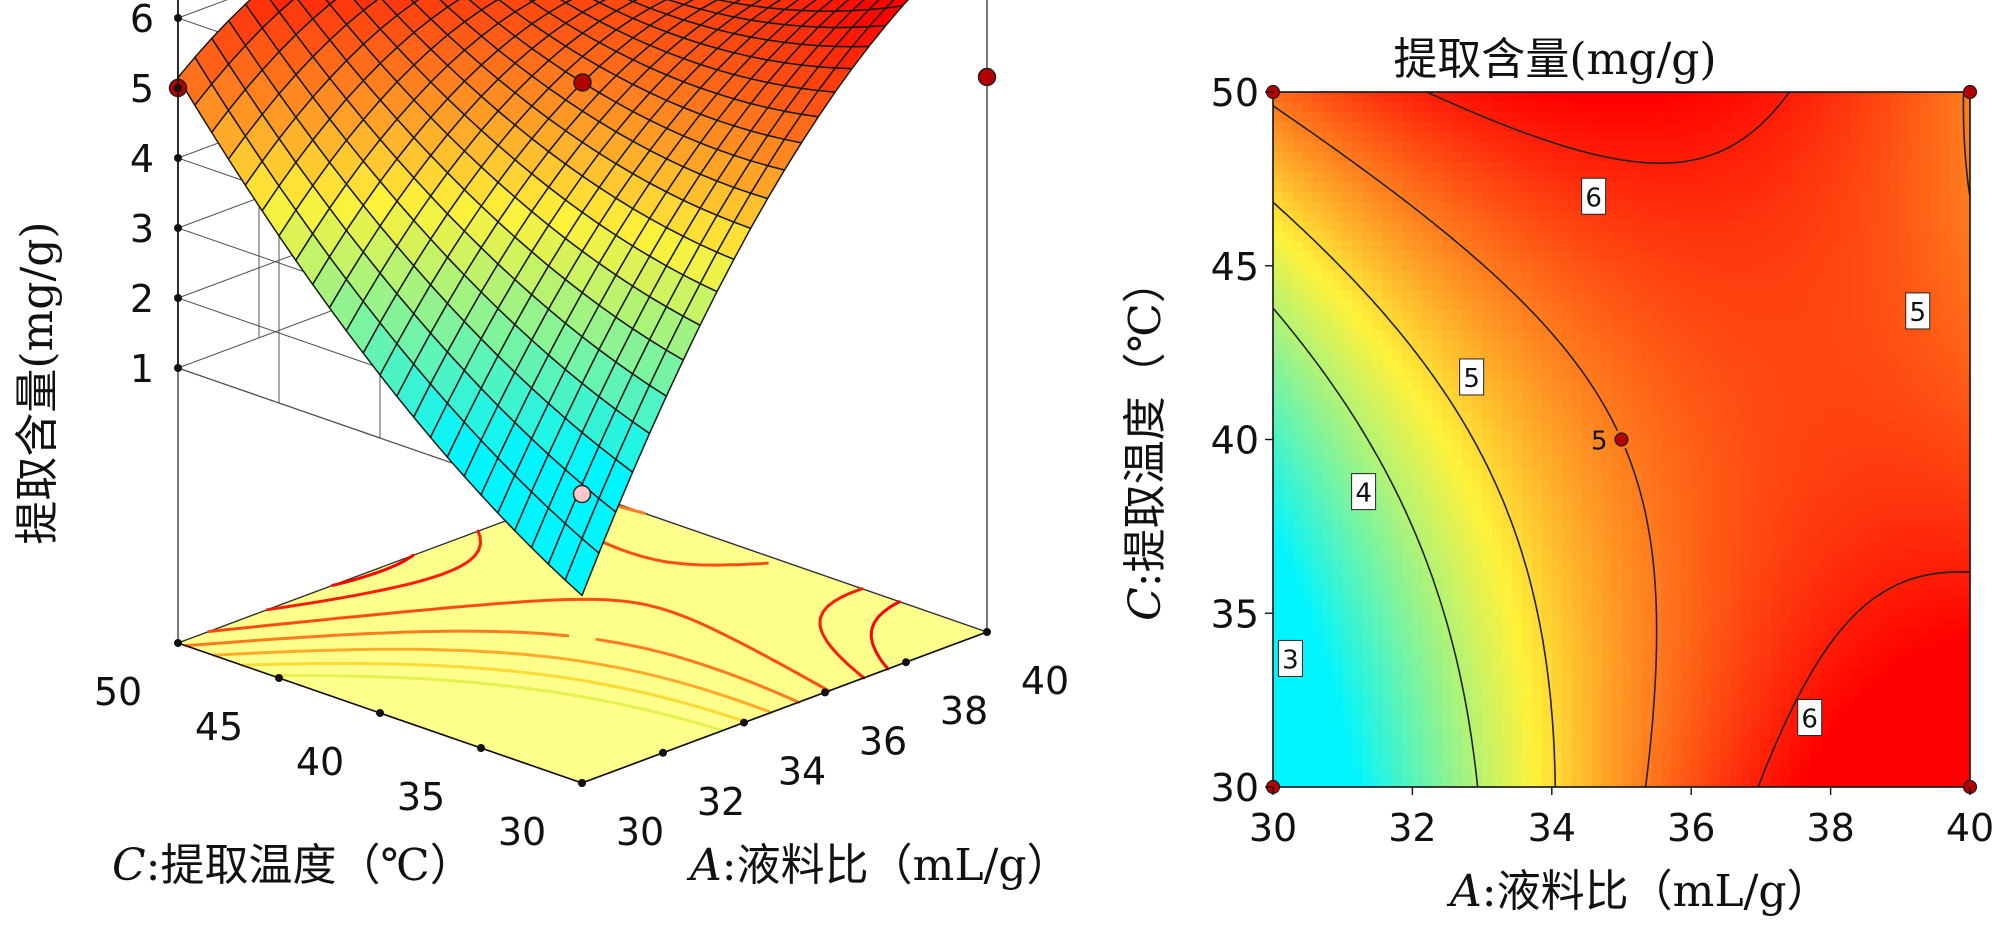  Describe the element at coordinates (784, 707) in the screenshot. I see `surface-x-axis` at that location.